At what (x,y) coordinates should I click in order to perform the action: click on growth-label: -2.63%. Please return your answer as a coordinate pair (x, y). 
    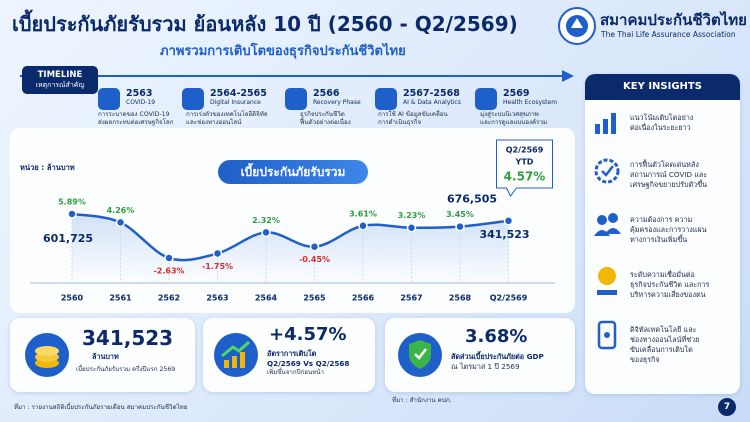
    Looking at the image, I should click on (168, 271).